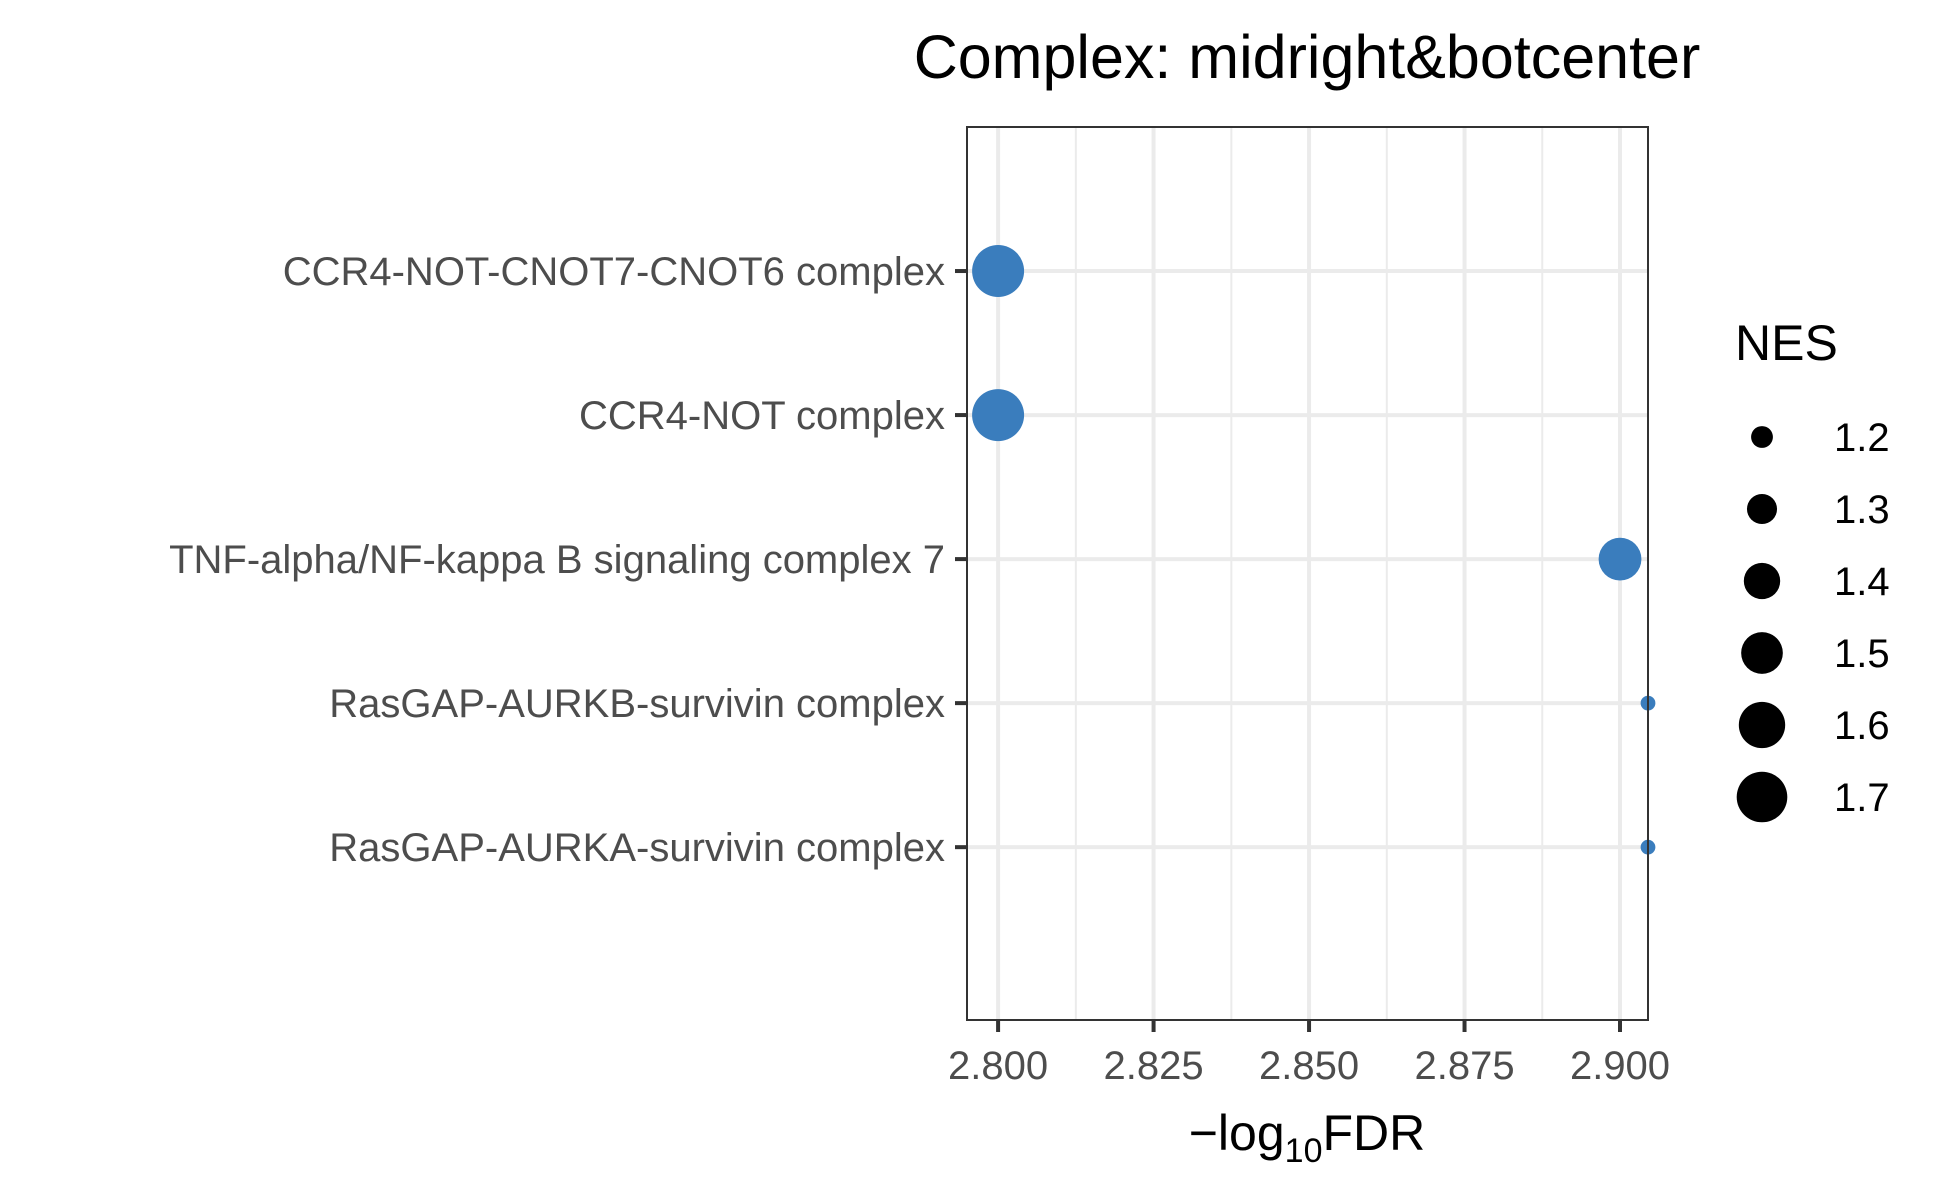 The width and height of the screenshot is (1950, 1200). What do you see at coordinates (1374, 1133) in the screenshot?
I see `x-axis-title-suffix: FDR` at bounding box center [1374, 1133].